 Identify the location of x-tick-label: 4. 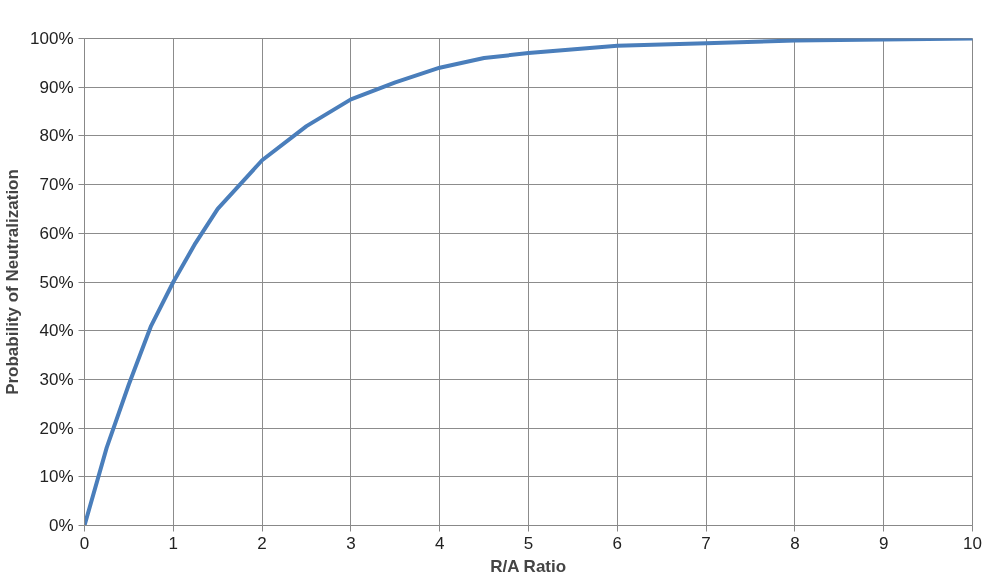
(439, 543).